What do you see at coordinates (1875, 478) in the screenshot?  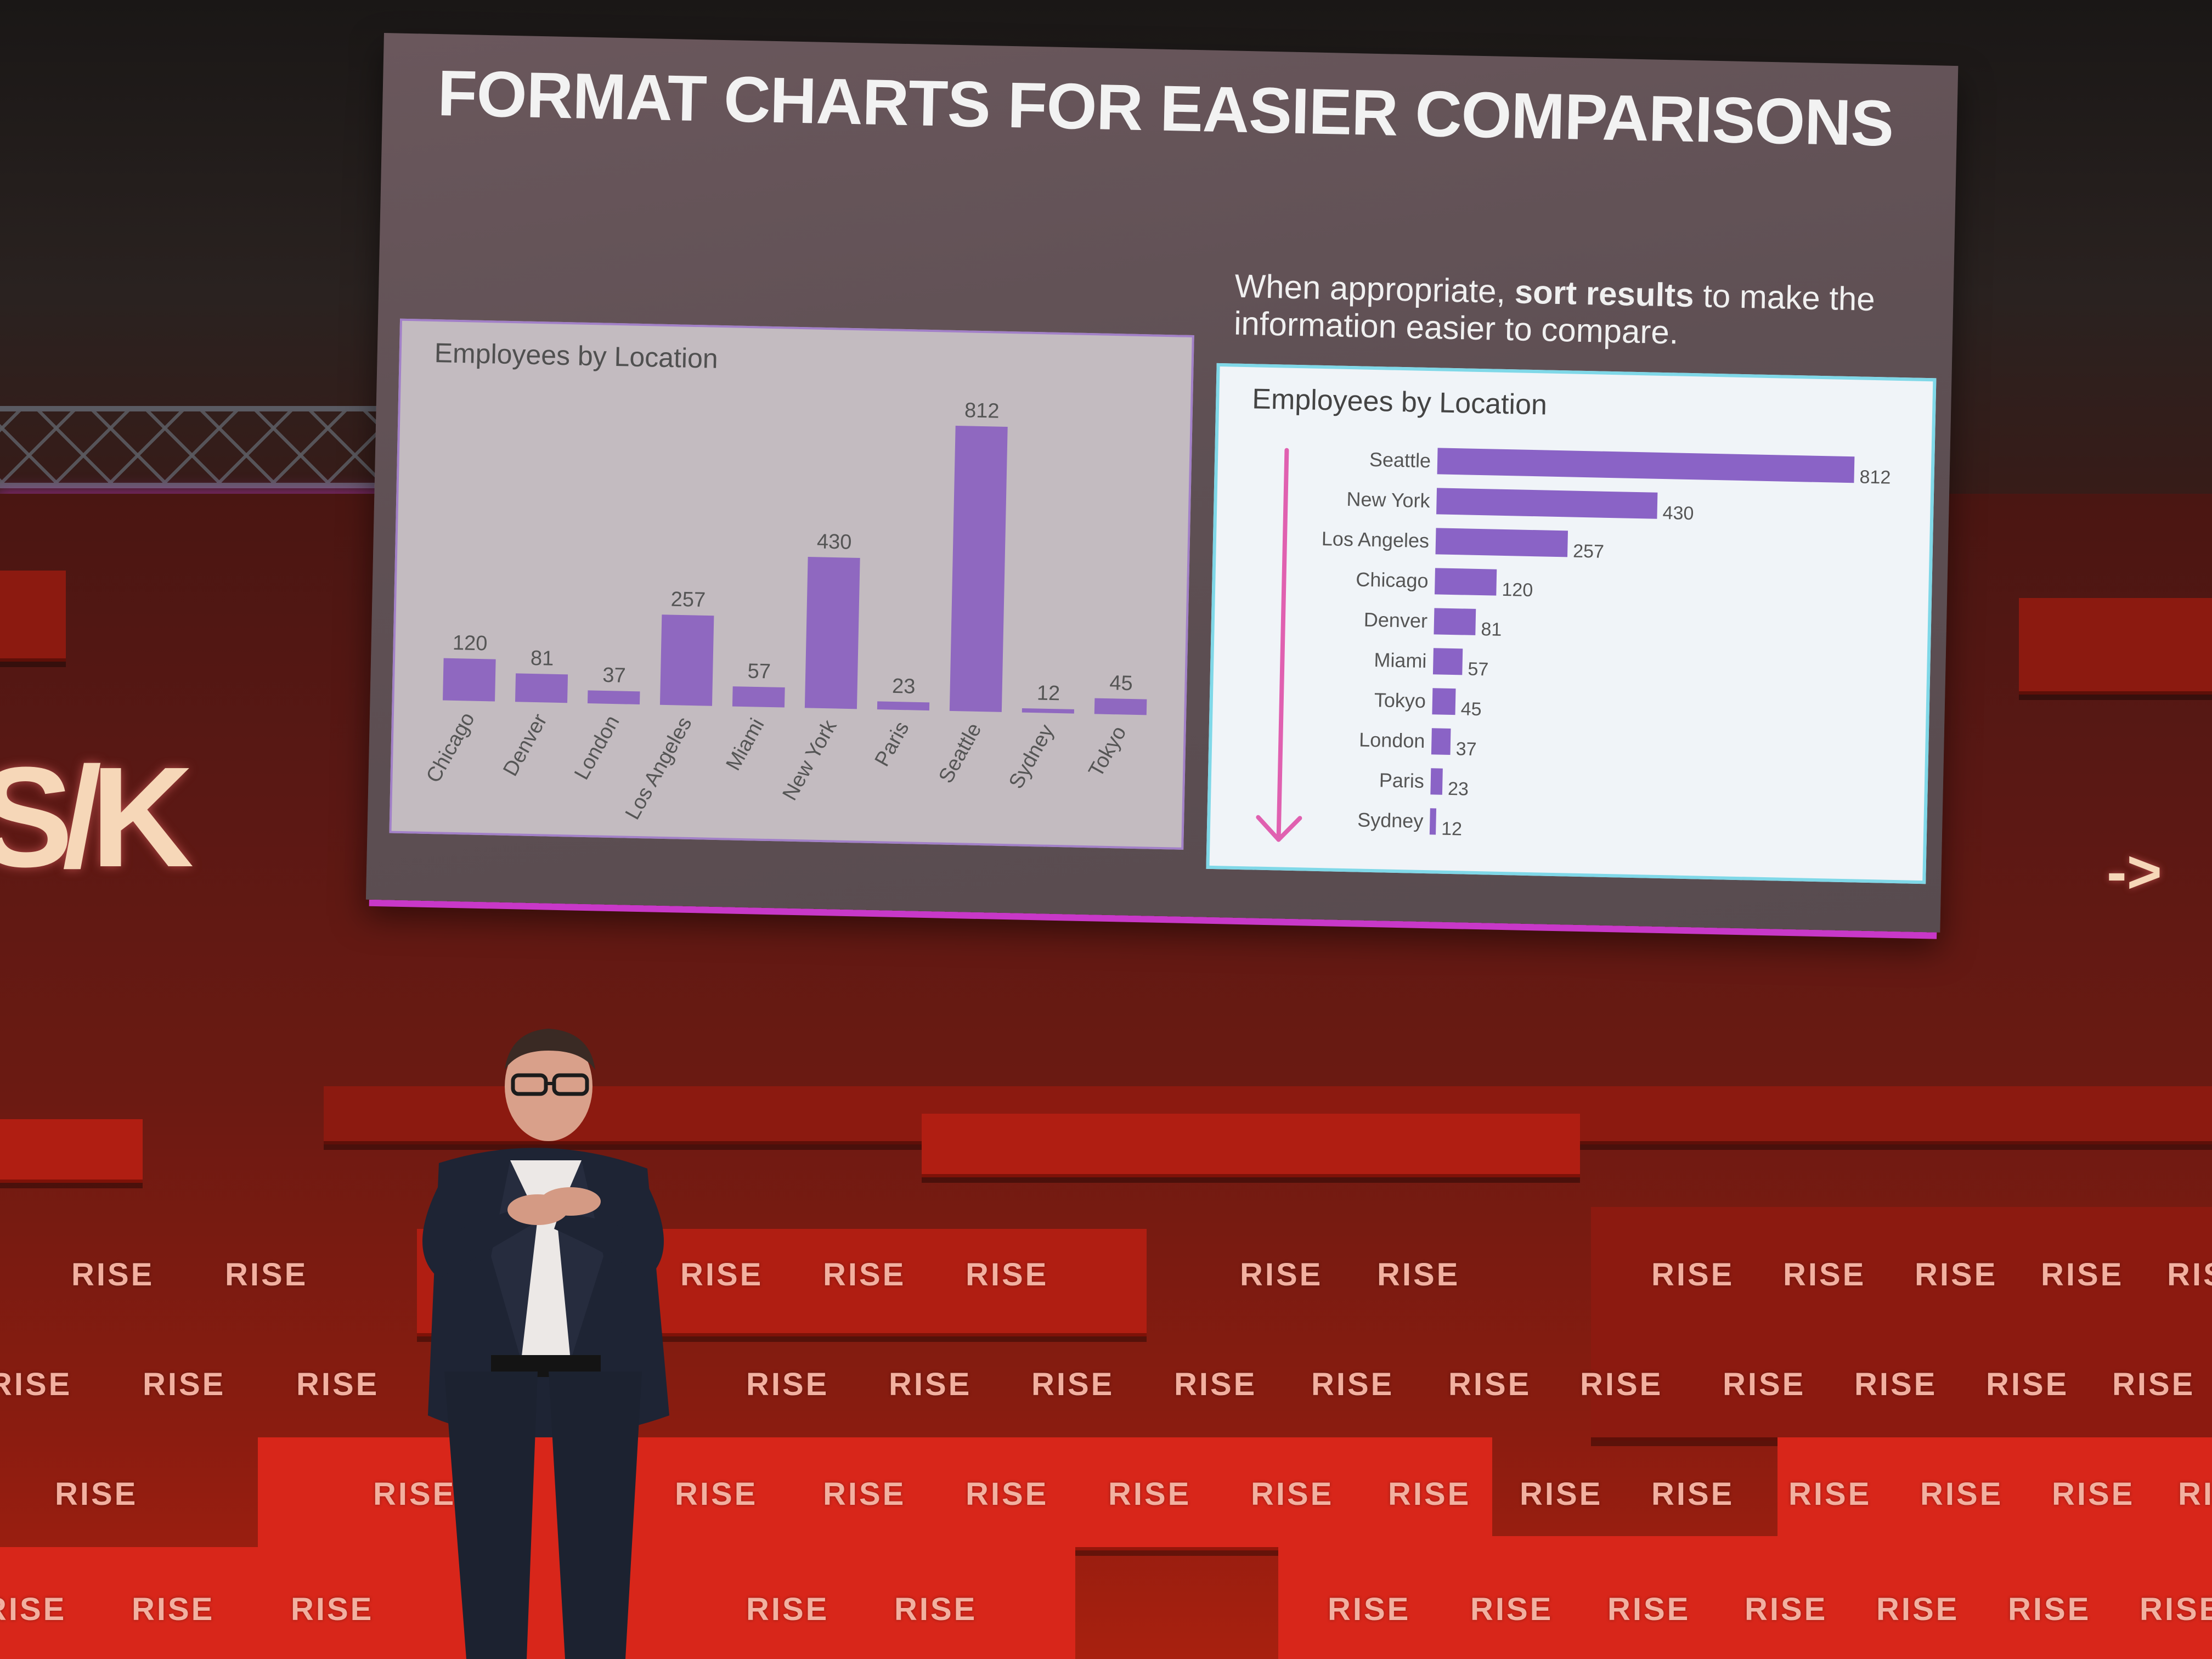 I see `data-label: 812` at bounding box center [1875, 478].